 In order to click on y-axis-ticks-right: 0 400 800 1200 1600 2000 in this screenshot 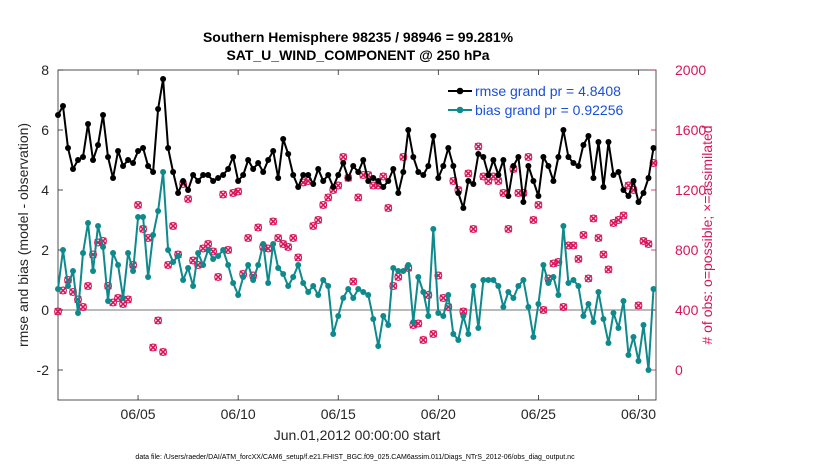, I will do `click(678, 220)`.